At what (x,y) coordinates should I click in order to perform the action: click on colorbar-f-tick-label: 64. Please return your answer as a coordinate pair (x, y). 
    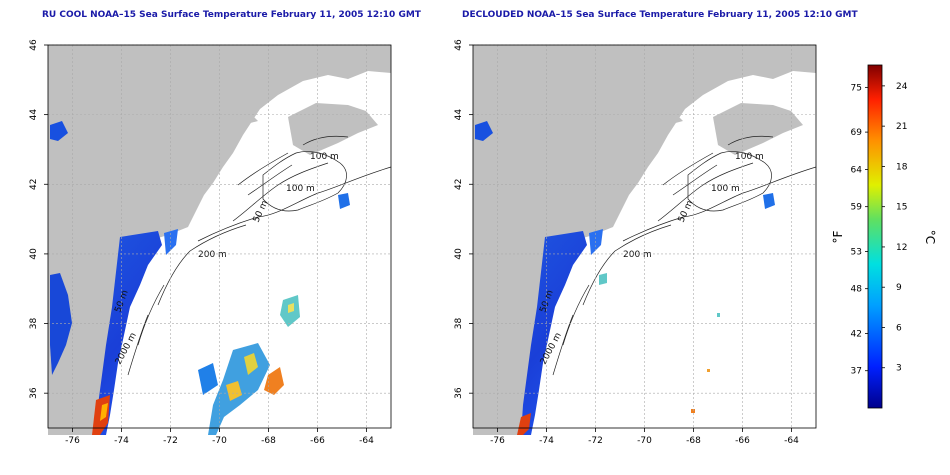
    Looking at the image, I should click on (857, 170).